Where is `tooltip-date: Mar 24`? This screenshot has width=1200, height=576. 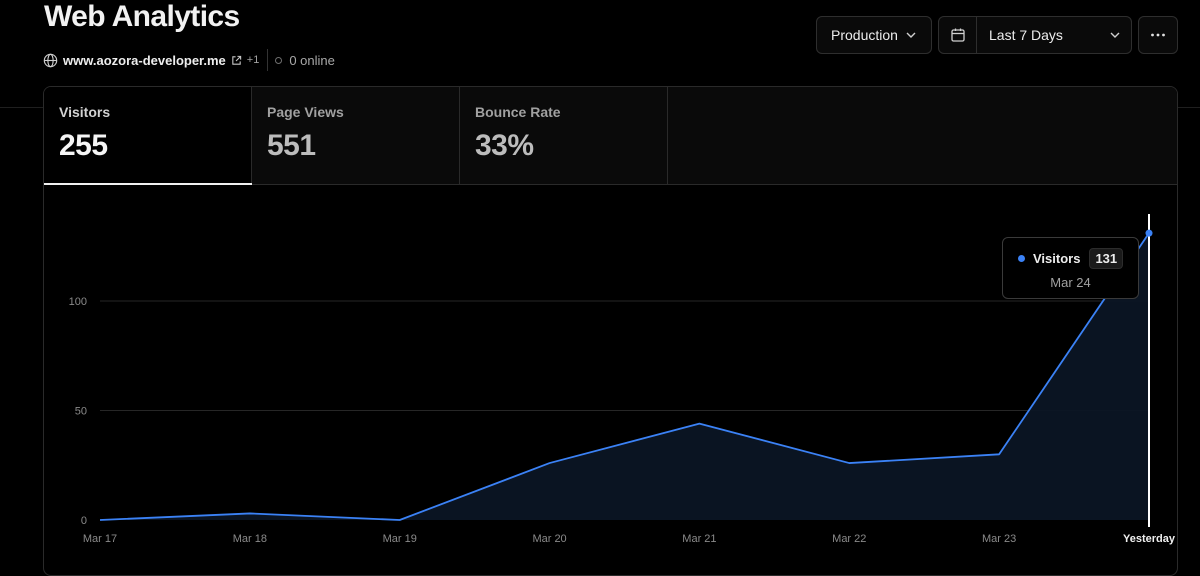
tooltip-date: Mar 24 is located at coordinates (1070, 282).